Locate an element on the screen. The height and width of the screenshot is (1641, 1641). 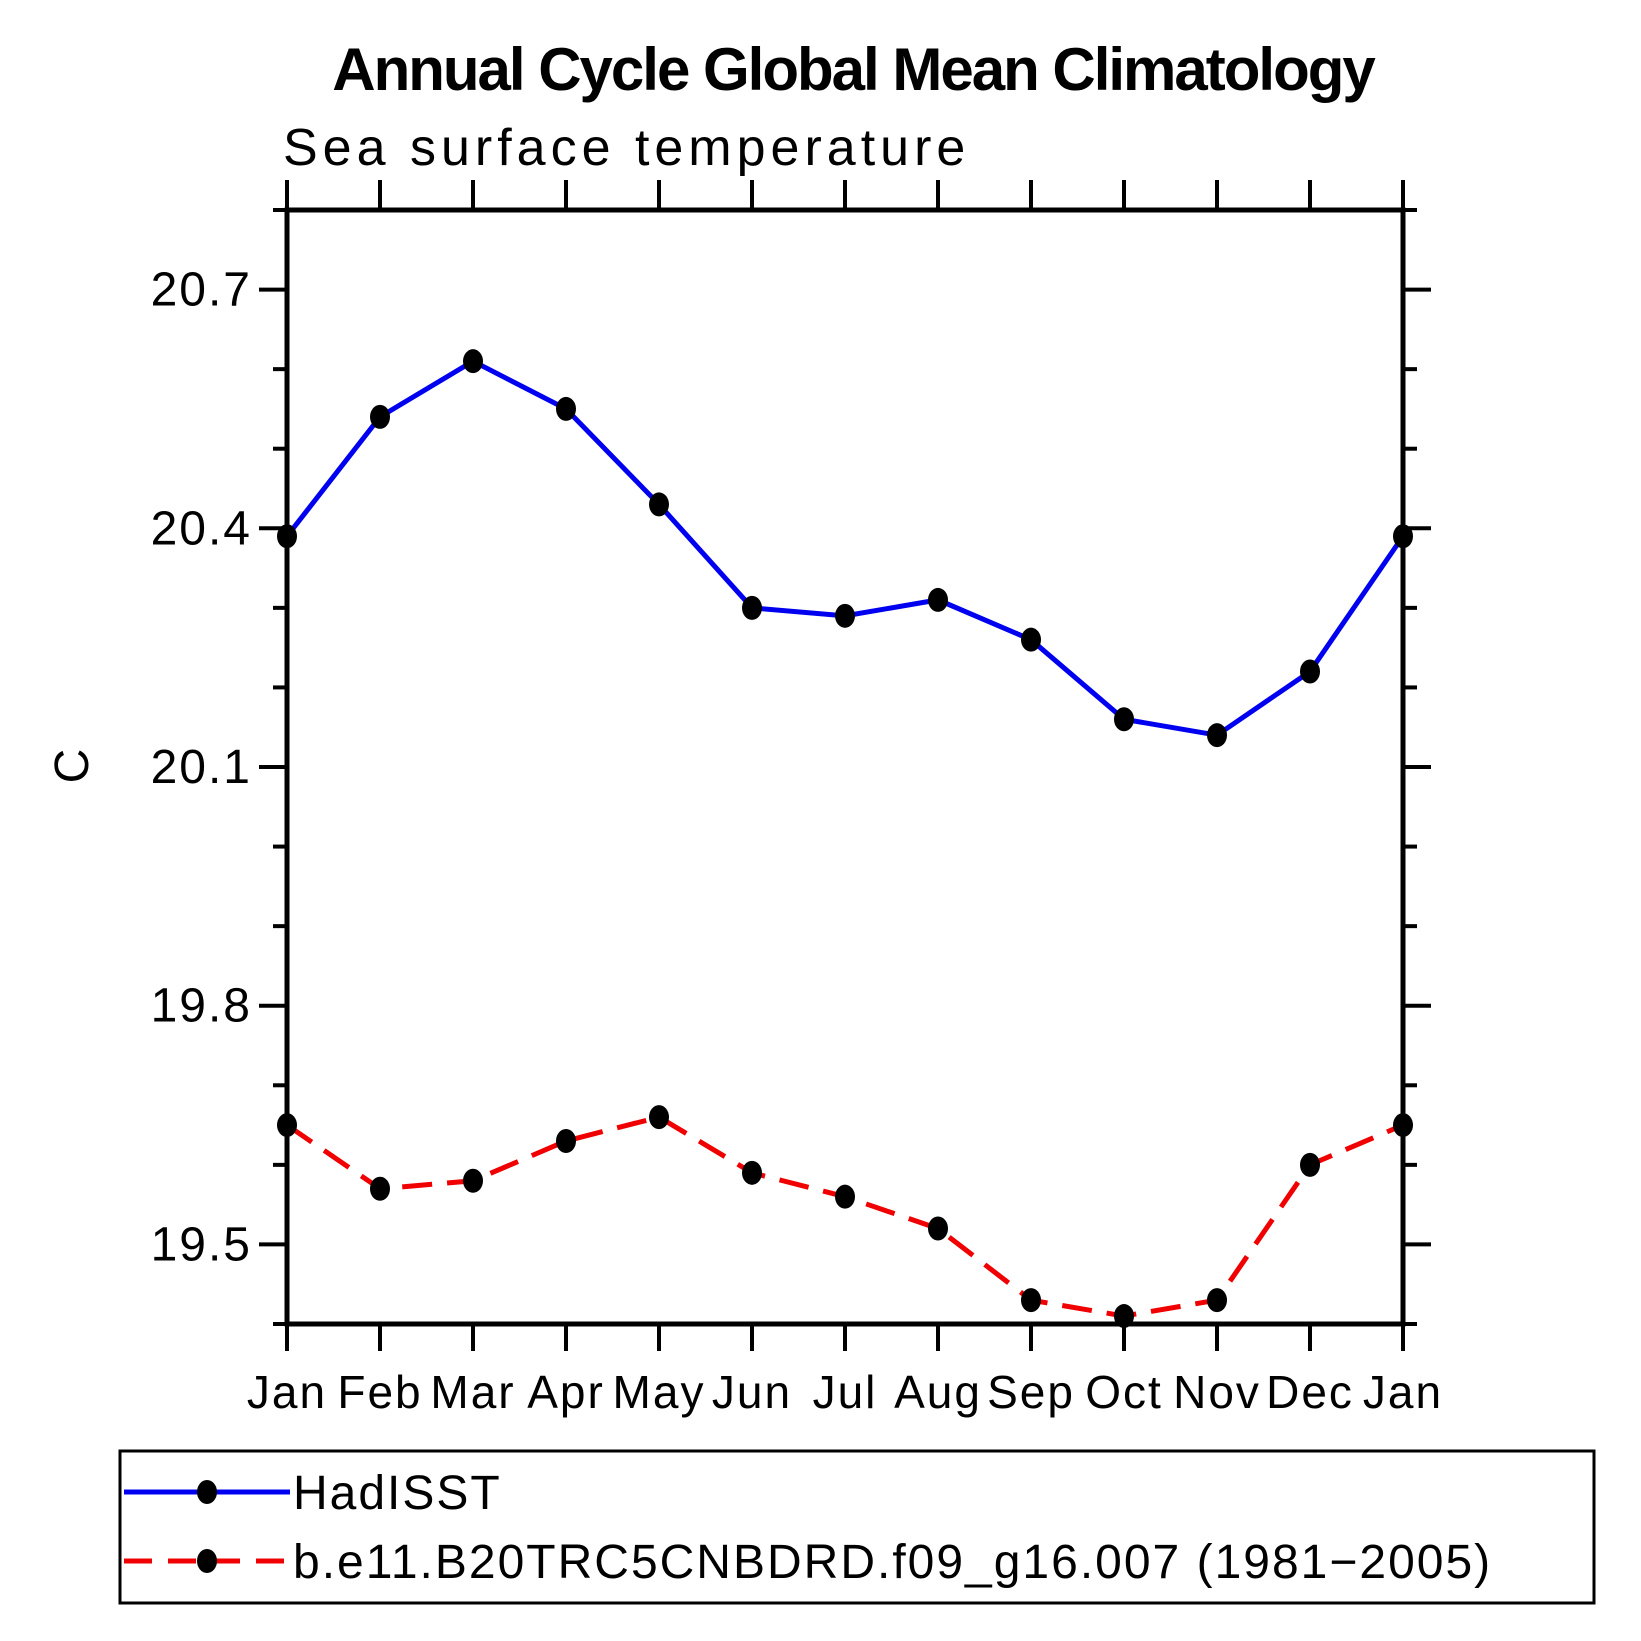
x-tick-labels: Jan Feb Mar Apr May Jun Jul Aug Sep Oct Nov Dec Jan is located at coordinates (845, 1392).